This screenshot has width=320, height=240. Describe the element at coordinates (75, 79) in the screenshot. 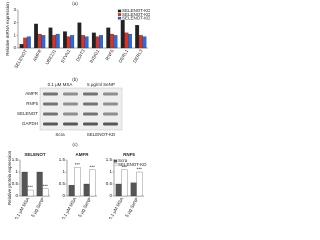

I see `panel-label: (b)` at that location.